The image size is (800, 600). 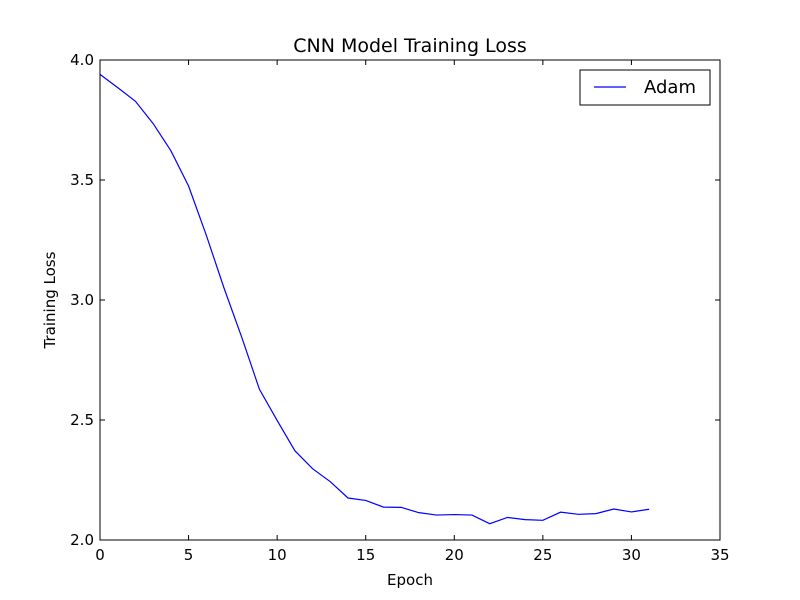 What do you see at coordinates (82, 60) in the screenshot?
I see `y-tick-label: 4.0` at bounding box center [82, 60].